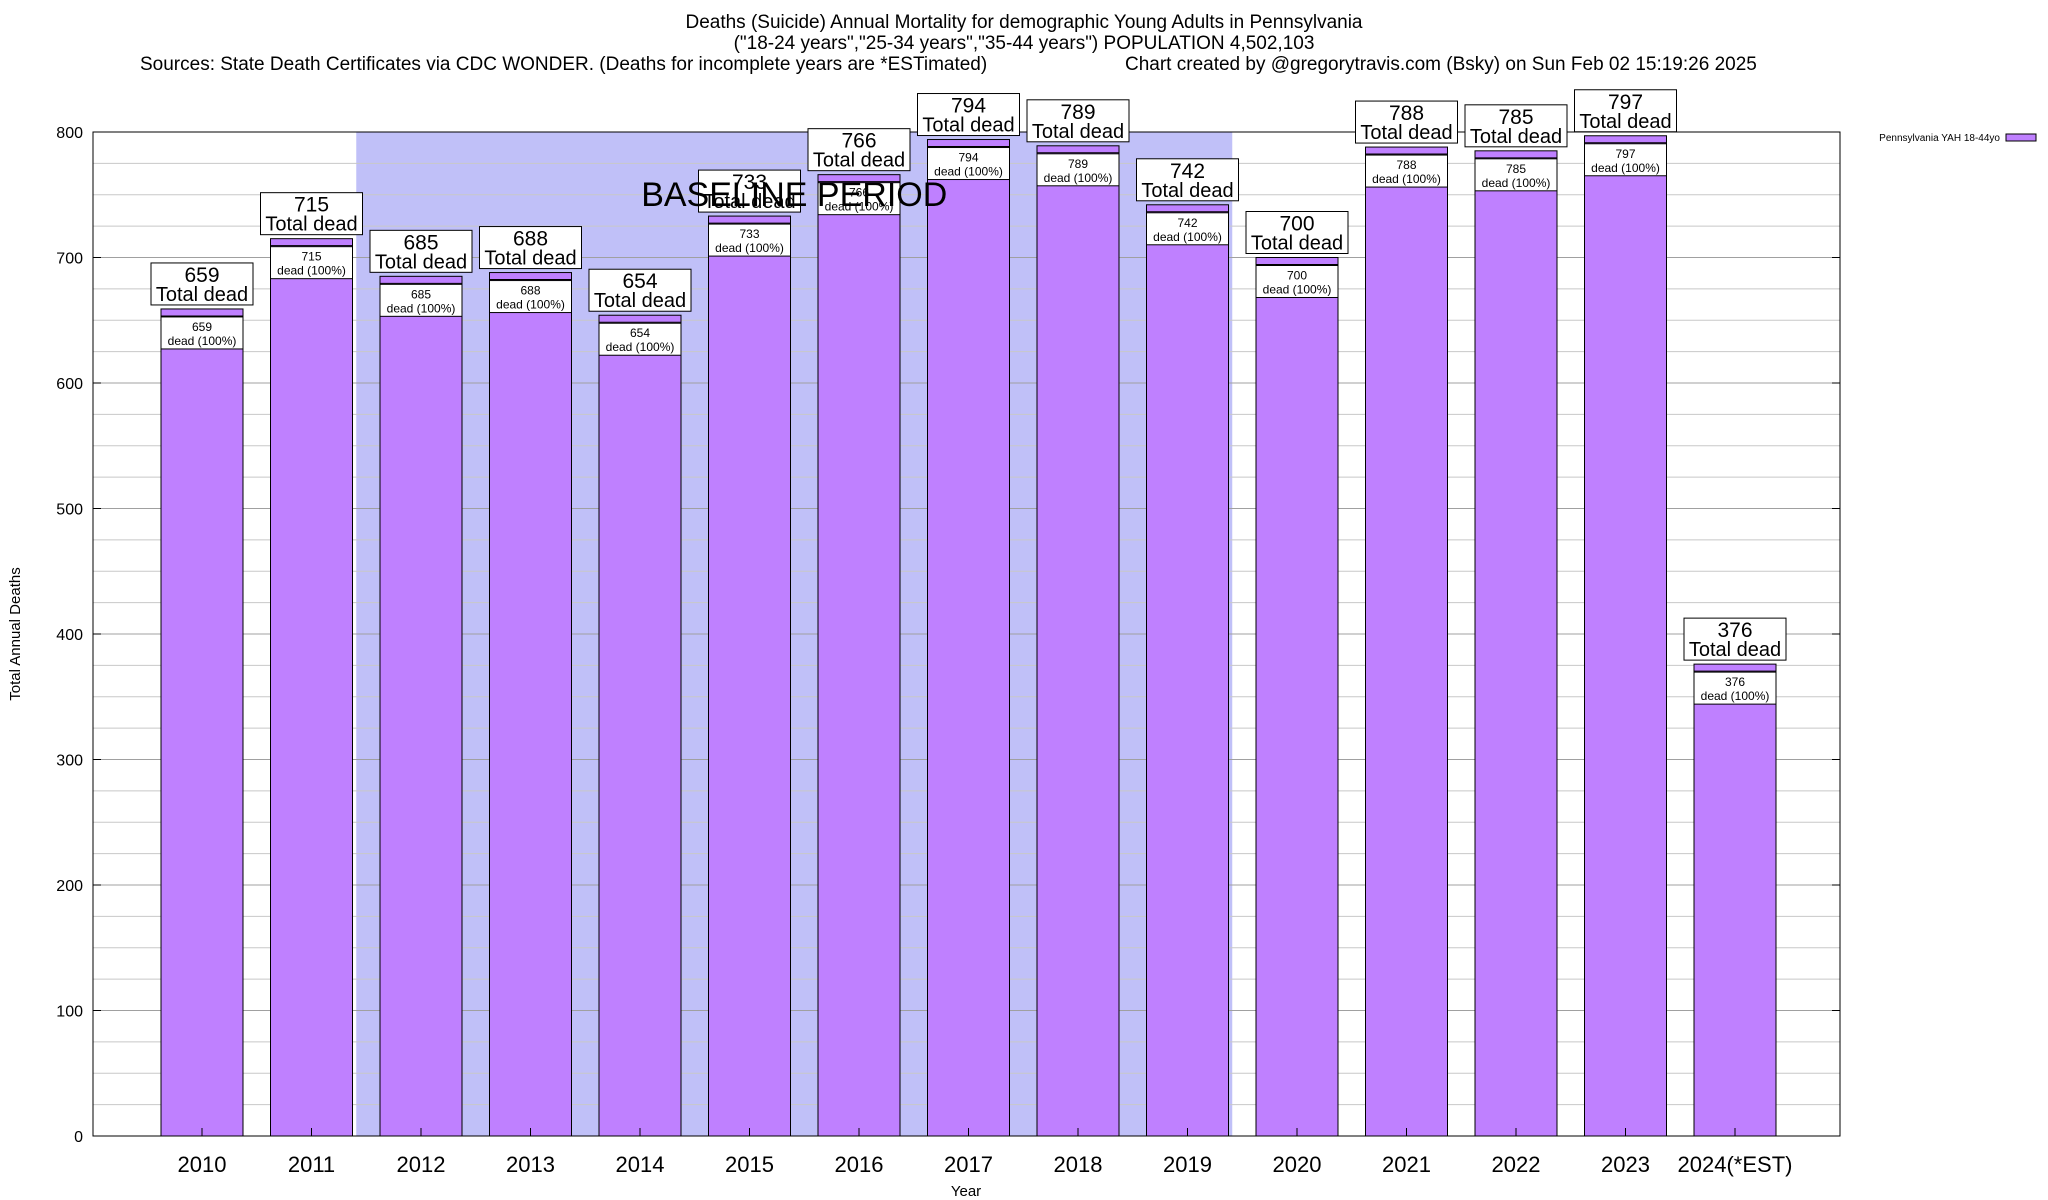 The image size is (2048, 1200). Describe the element at coordinates (1735, 682) in the screenshot. I see `bar-inner-value: 376` at that location.